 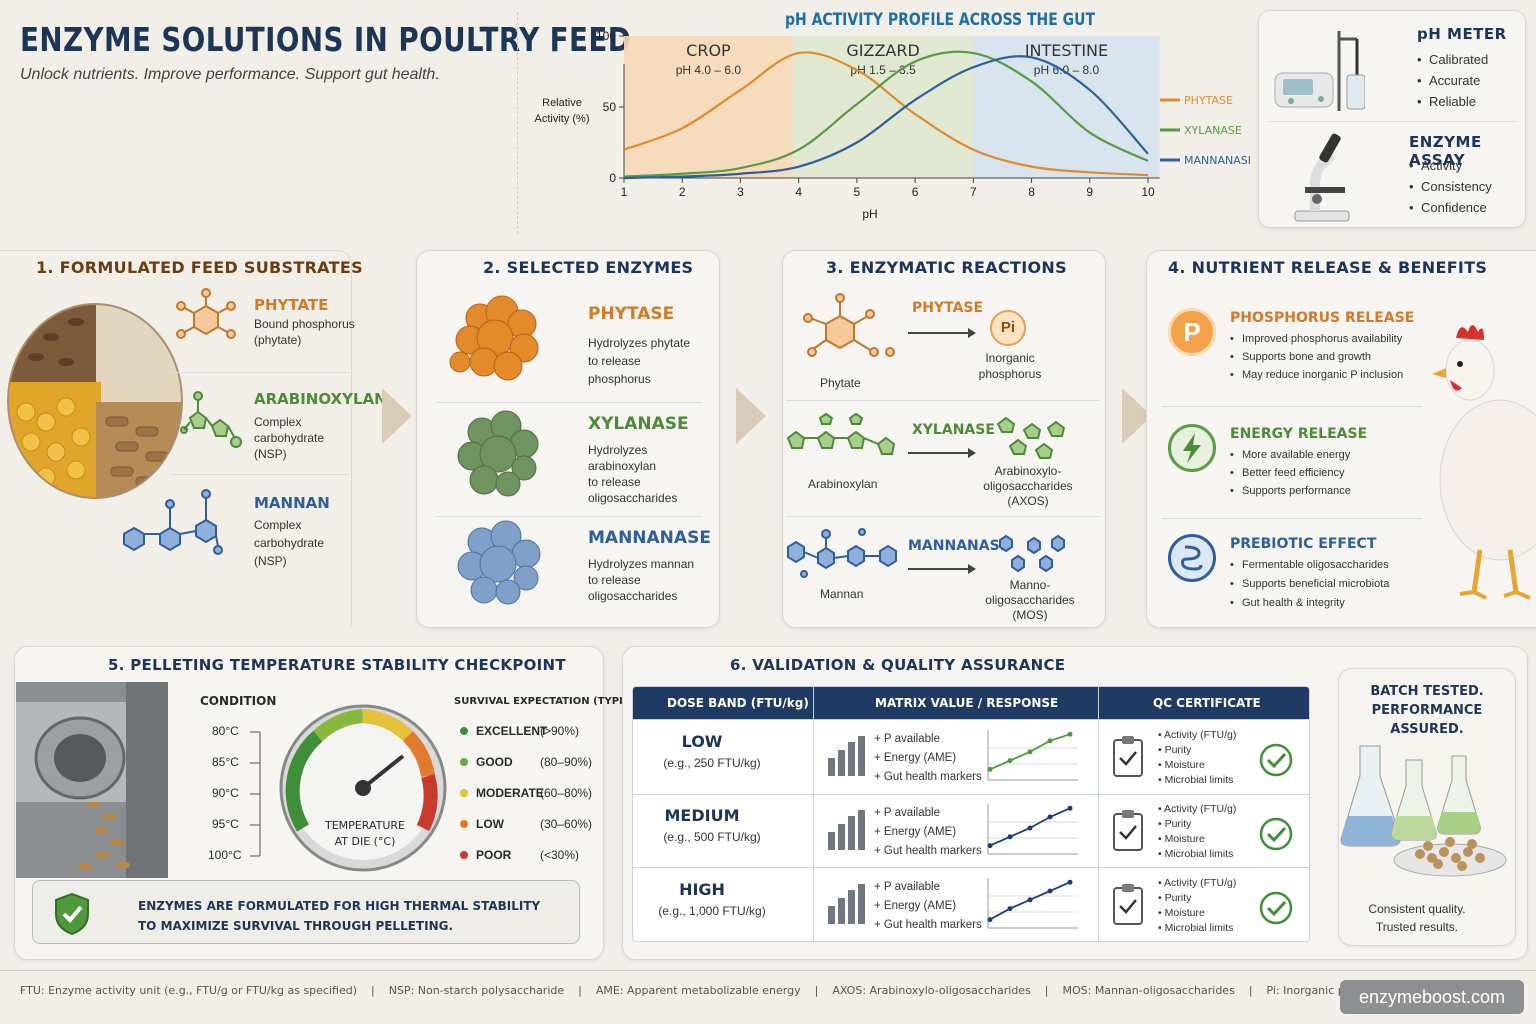 What do you see at coordinates (1309, 565) in the screenshot?
I see `list-item: Fermentable oligosaccharides` at bounding box center [1309, 565].